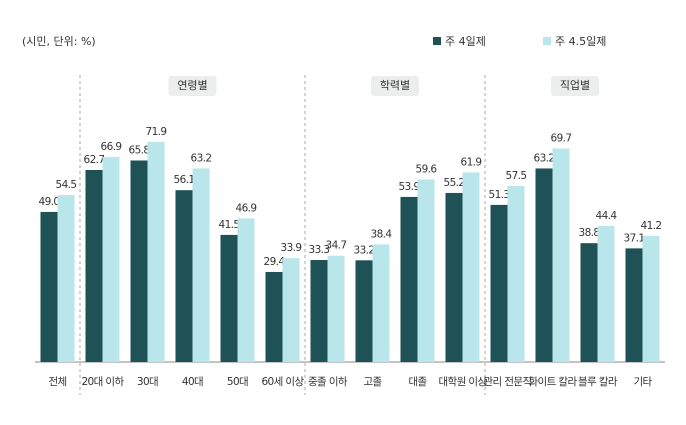  What do you see at coordinates (634, 238) in the screenshot?
I see `value-label: 37.1` at bounding box center [634, 238].